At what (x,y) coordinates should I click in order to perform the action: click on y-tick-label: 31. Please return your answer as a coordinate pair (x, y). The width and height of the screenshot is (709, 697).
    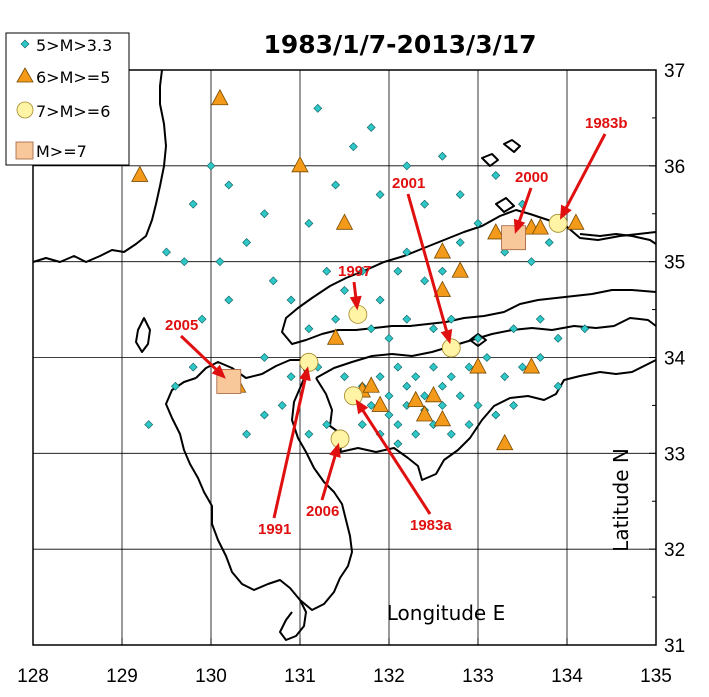
    Looking at the image, I should click on (674, 646).